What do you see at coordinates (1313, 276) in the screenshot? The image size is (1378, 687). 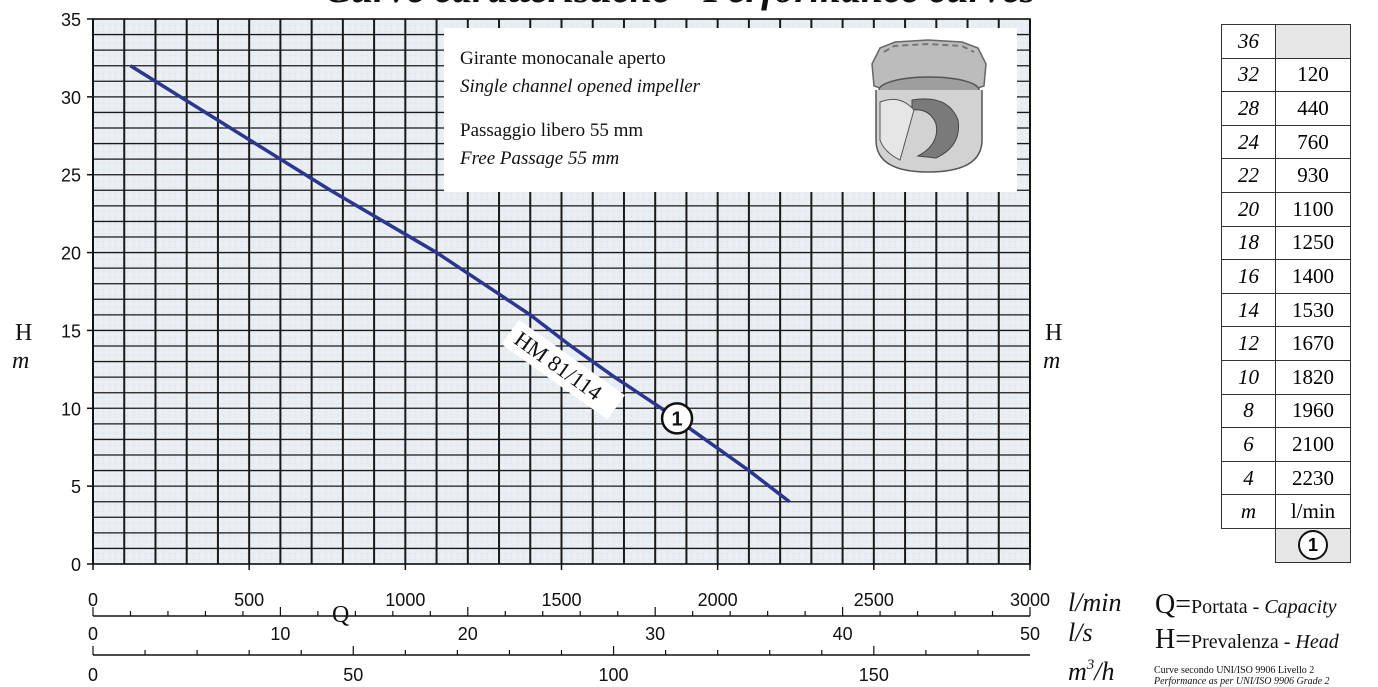 I see `table-cell-flow: 1400` at bounding box center [1313, 276].